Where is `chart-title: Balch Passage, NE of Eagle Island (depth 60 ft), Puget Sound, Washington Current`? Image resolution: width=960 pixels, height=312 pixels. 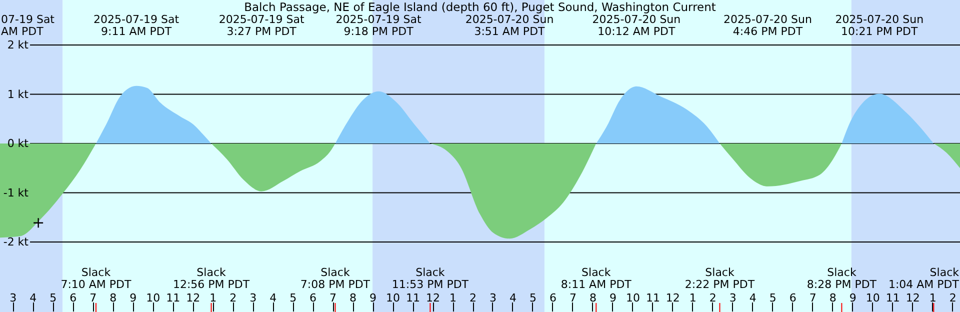
chart-title: Balch Passage, NE of Eagle Island (depth 60 ft), Puget Sound, Washington Current is located at coordinates (480, 7).